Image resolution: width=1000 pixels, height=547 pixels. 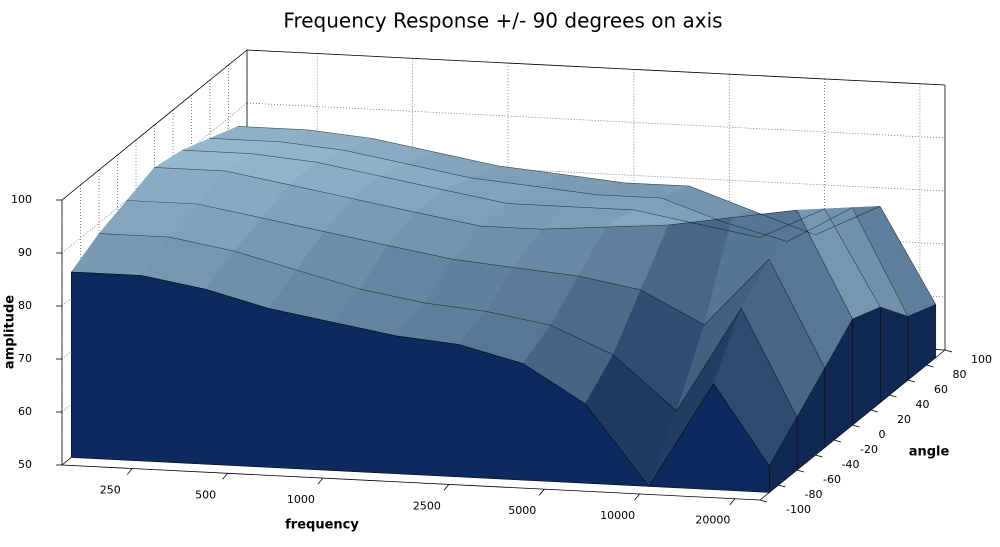 What do you see at coordinates (960, 374) in the screenshot?
I see `y-tick-label: 80` at bounding box center [960, 374].